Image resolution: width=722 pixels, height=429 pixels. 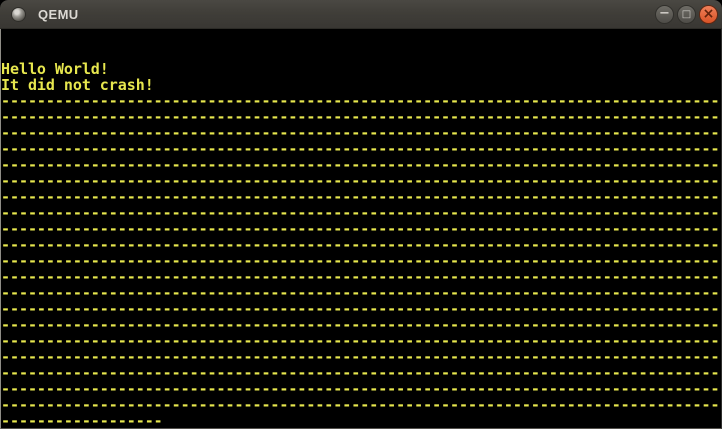 I want to click on terminal-line: Hello World!, so click(x=55, y=69).